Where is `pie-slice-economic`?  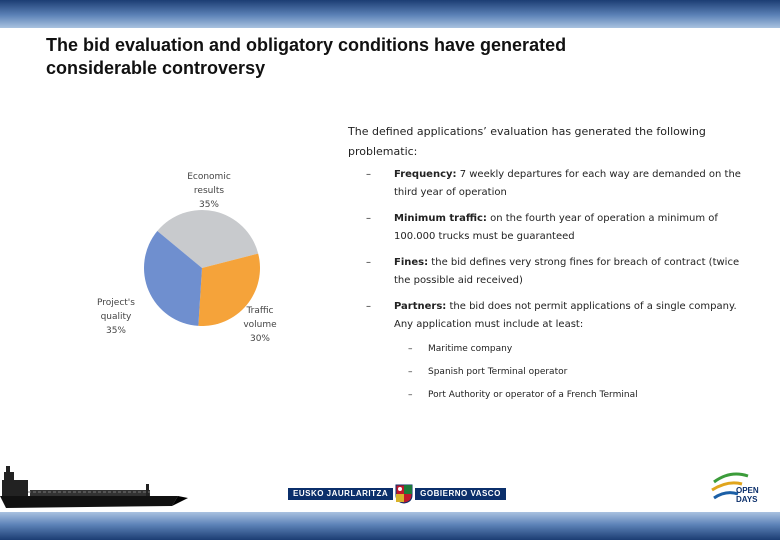
pie-slice-economic is located at coordinates (208, 239).